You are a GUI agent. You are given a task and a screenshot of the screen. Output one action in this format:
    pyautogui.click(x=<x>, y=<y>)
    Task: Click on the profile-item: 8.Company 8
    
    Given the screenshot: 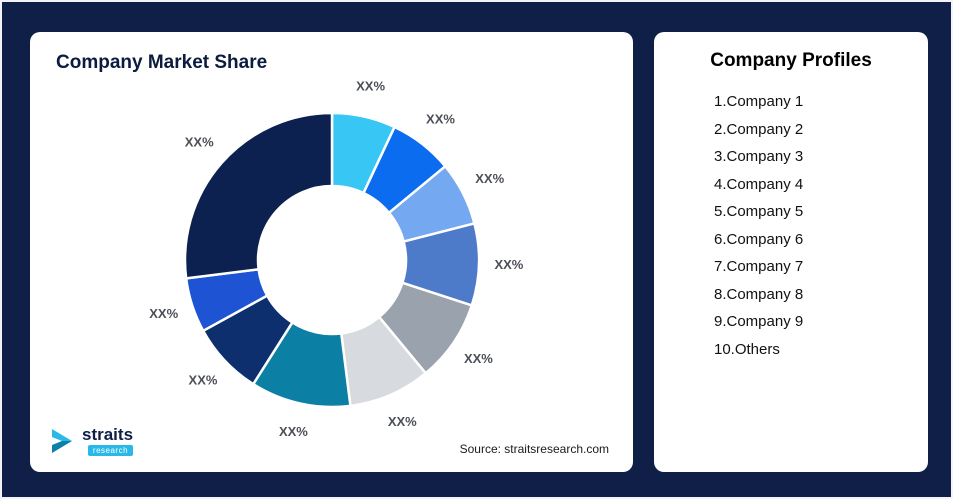 What is the action you would take?
    pyautogui.click(x=759, y=294)
    